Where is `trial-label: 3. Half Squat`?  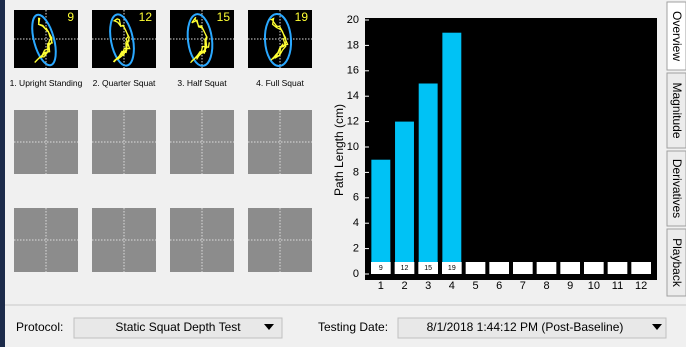
trial-label: 3. Half Squat is located at coordinates (202, 83).